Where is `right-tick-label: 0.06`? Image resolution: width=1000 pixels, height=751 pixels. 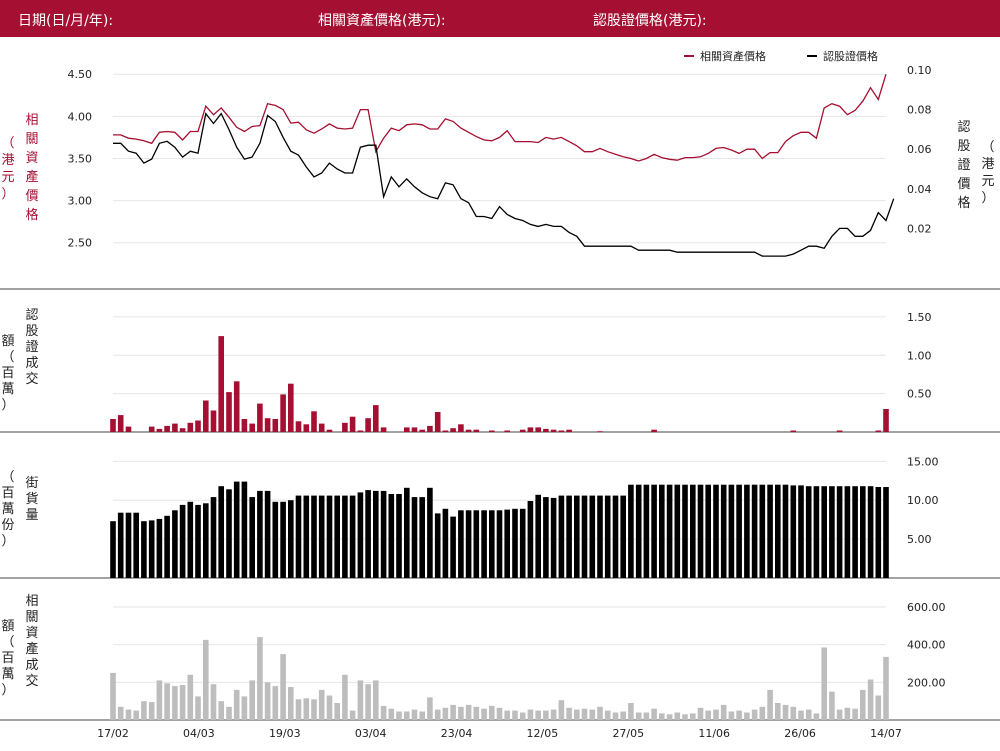
right-tick-label: 0.06 is located at coordinates (919, 149).